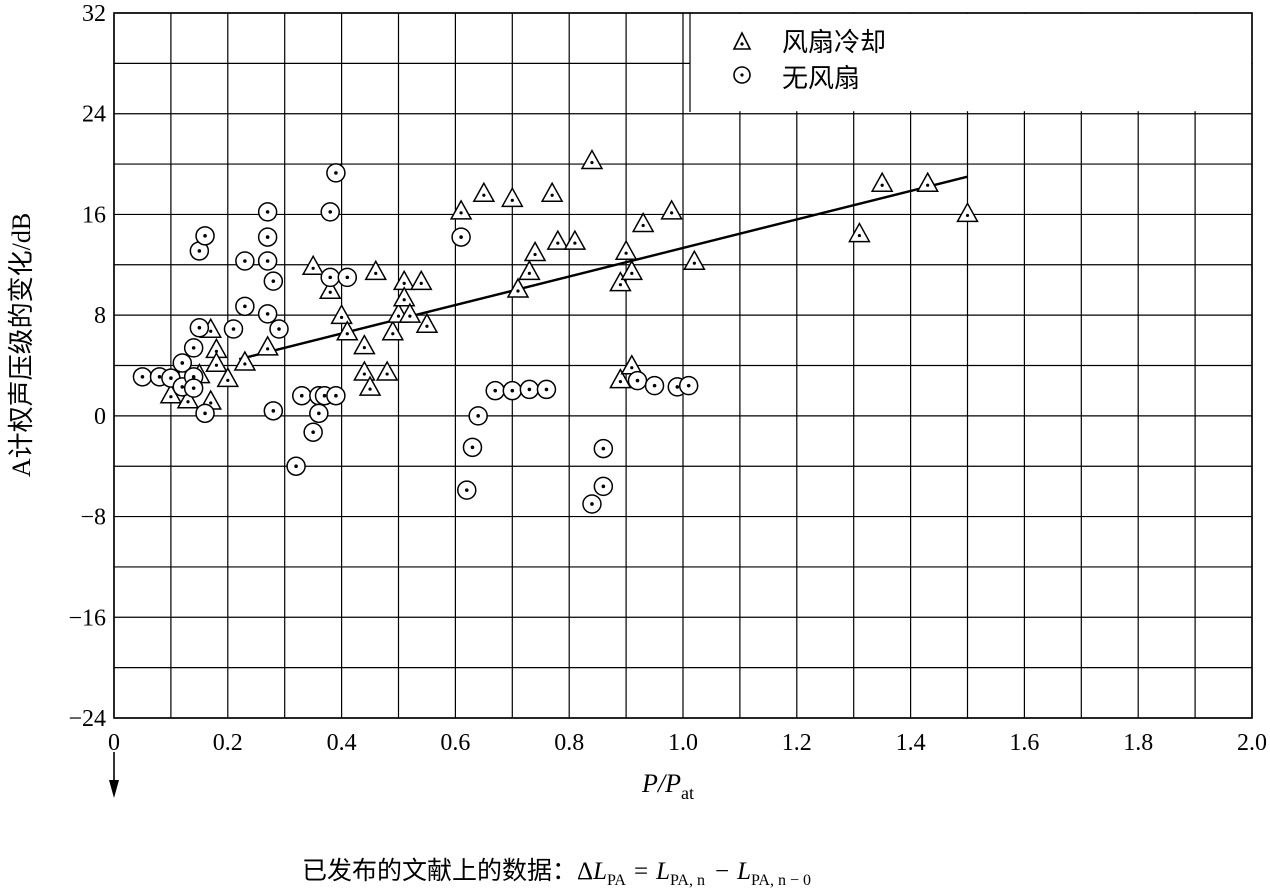  Describe the element at coordinates (722, 871) in the screenshot. I see `caption-minus: −` at that location.